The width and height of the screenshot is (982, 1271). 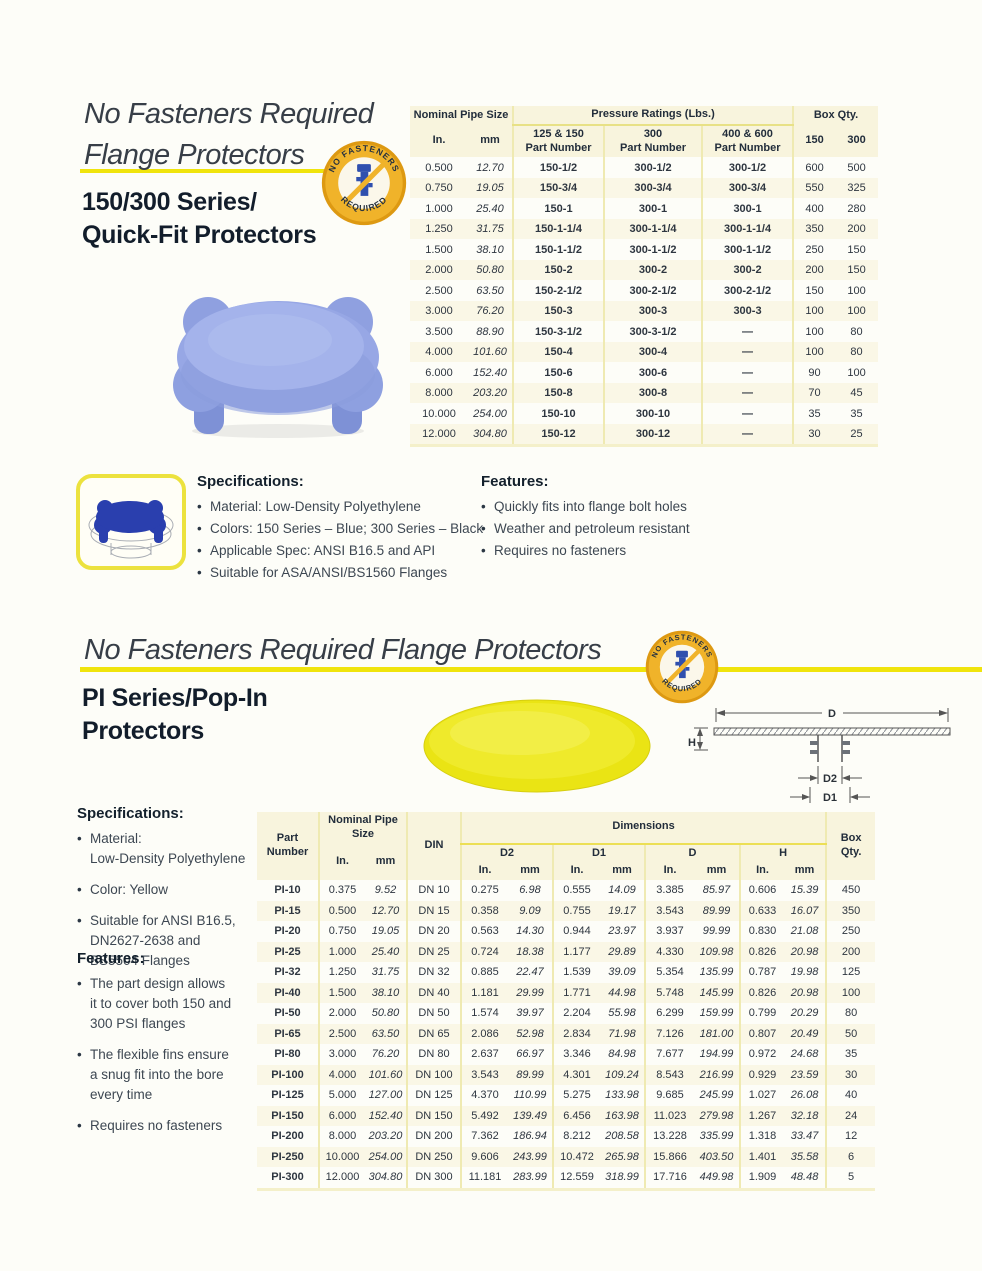 What do you see at coordinates (669, 910) in the screenshot?
I see `table-cell: 3.543` at bounding box center [669, 910].